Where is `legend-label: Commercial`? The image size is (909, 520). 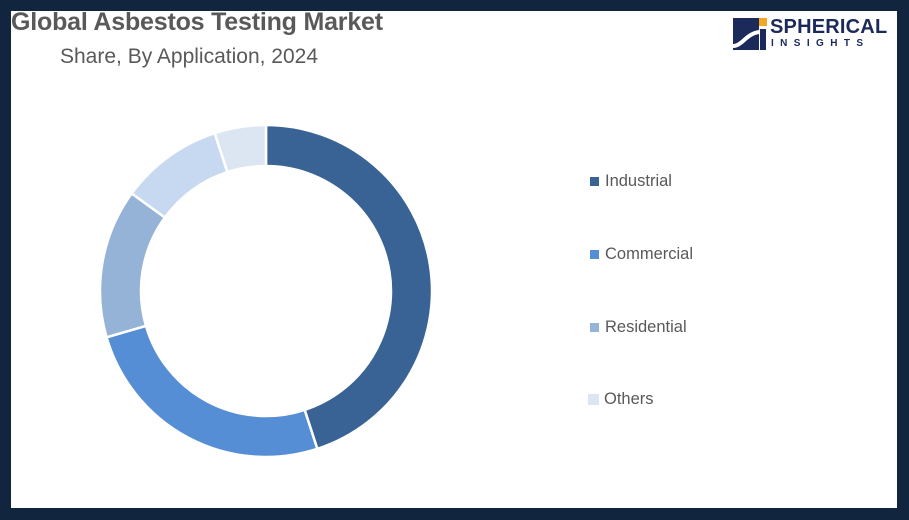 legend-label: Commercial is located at coordinates (649, 253).